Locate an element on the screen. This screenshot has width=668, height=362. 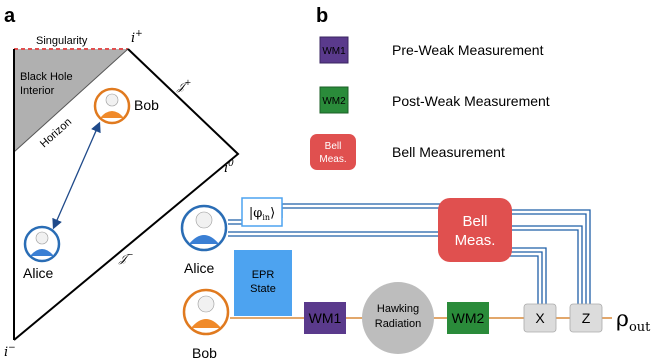
wm1-text: WM1 is located at coordinates (325, 318).